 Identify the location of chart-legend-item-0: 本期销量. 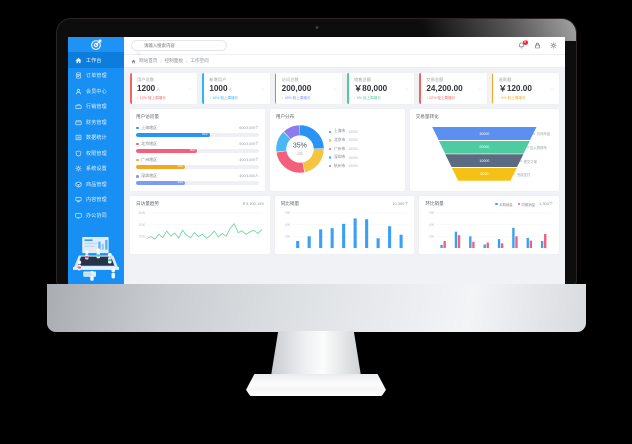
(504, 204).